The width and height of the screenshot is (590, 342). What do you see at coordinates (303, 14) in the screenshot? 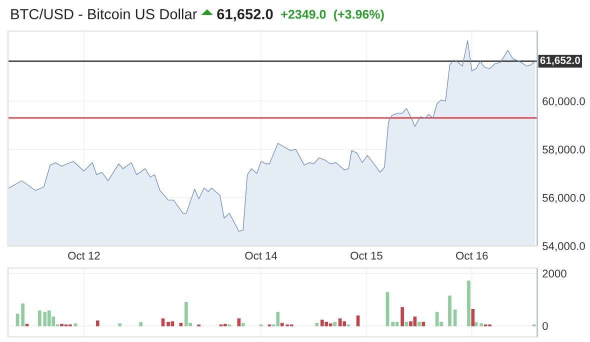
I see `text: +2349.0` at bounding box center [303, 14].